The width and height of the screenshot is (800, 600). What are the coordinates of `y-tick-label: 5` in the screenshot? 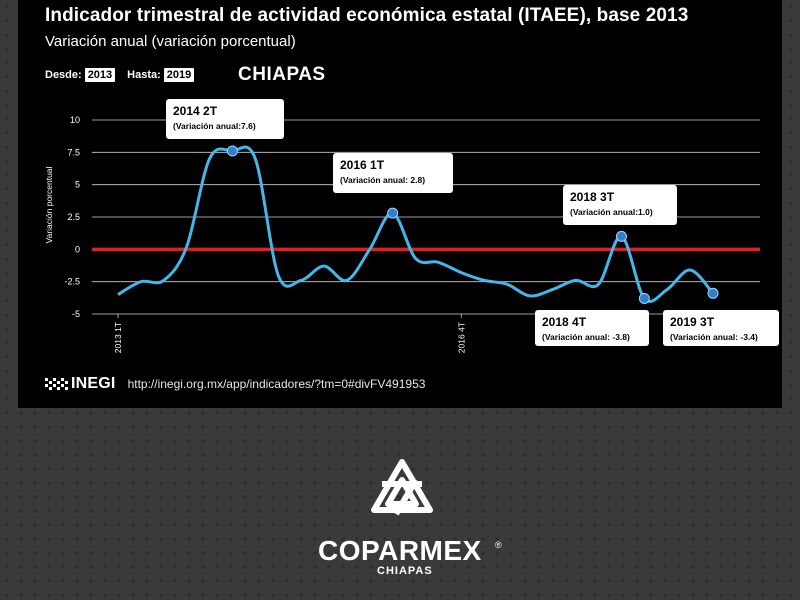 It's located at (77, 185).